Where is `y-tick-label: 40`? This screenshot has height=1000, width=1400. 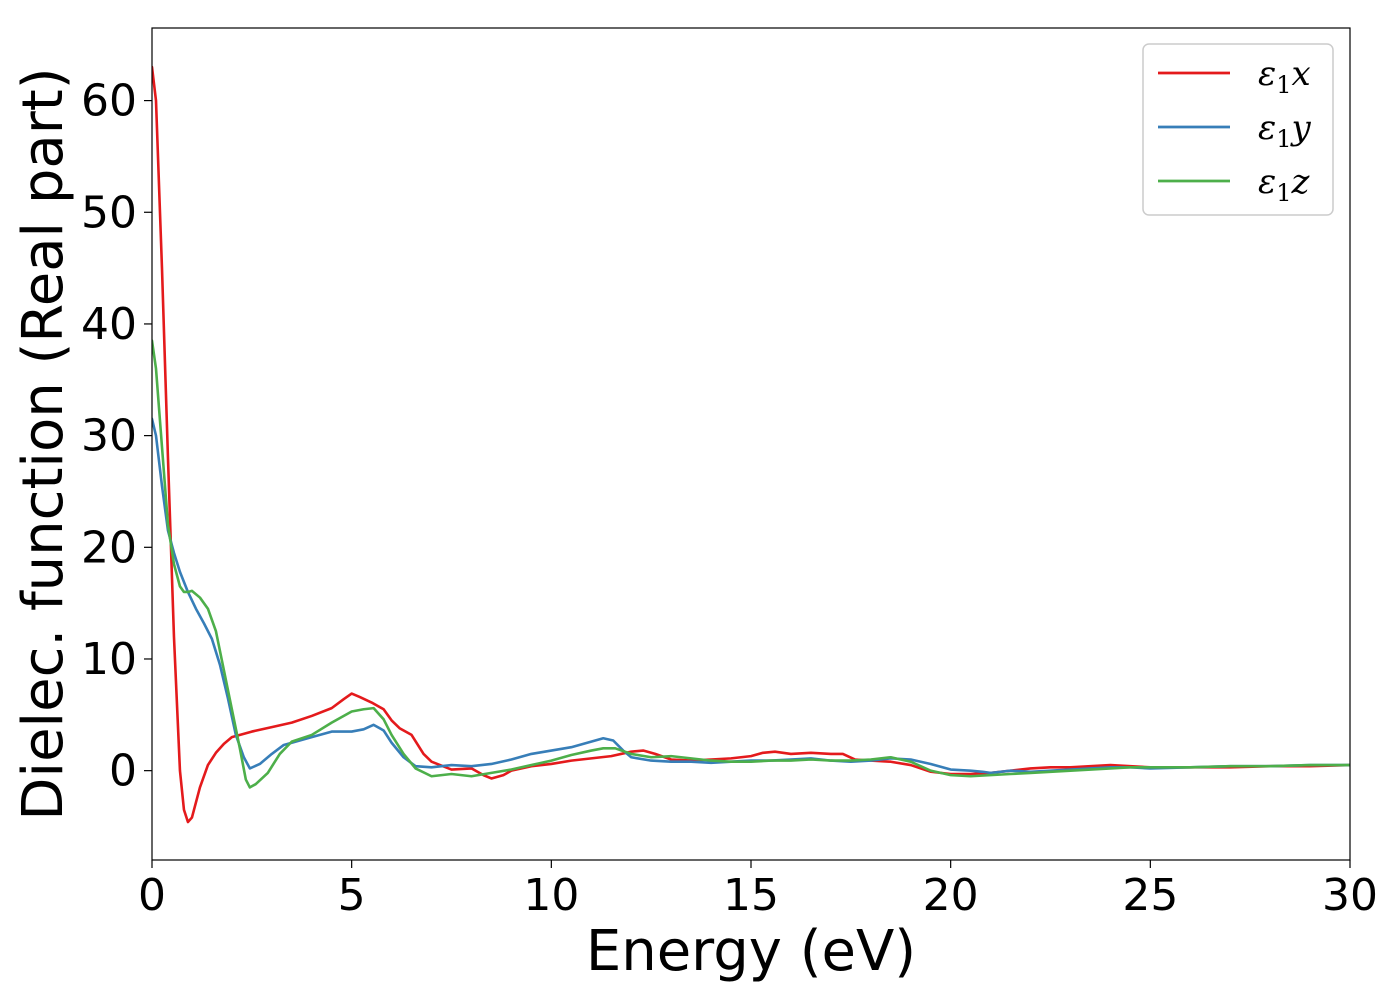
y-tick-label: 40 is located at coordinates (109, 324).